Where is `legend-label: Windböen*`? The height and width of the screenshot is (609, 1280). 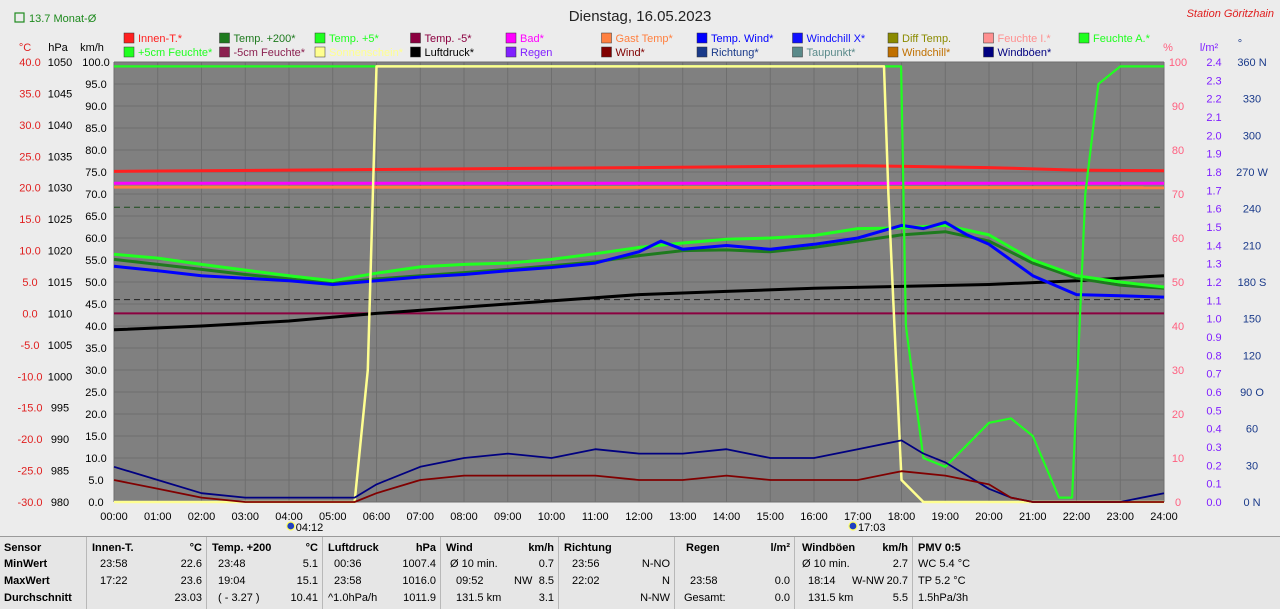
legend-label: Windböen* is located at coordinates (1025, 53).